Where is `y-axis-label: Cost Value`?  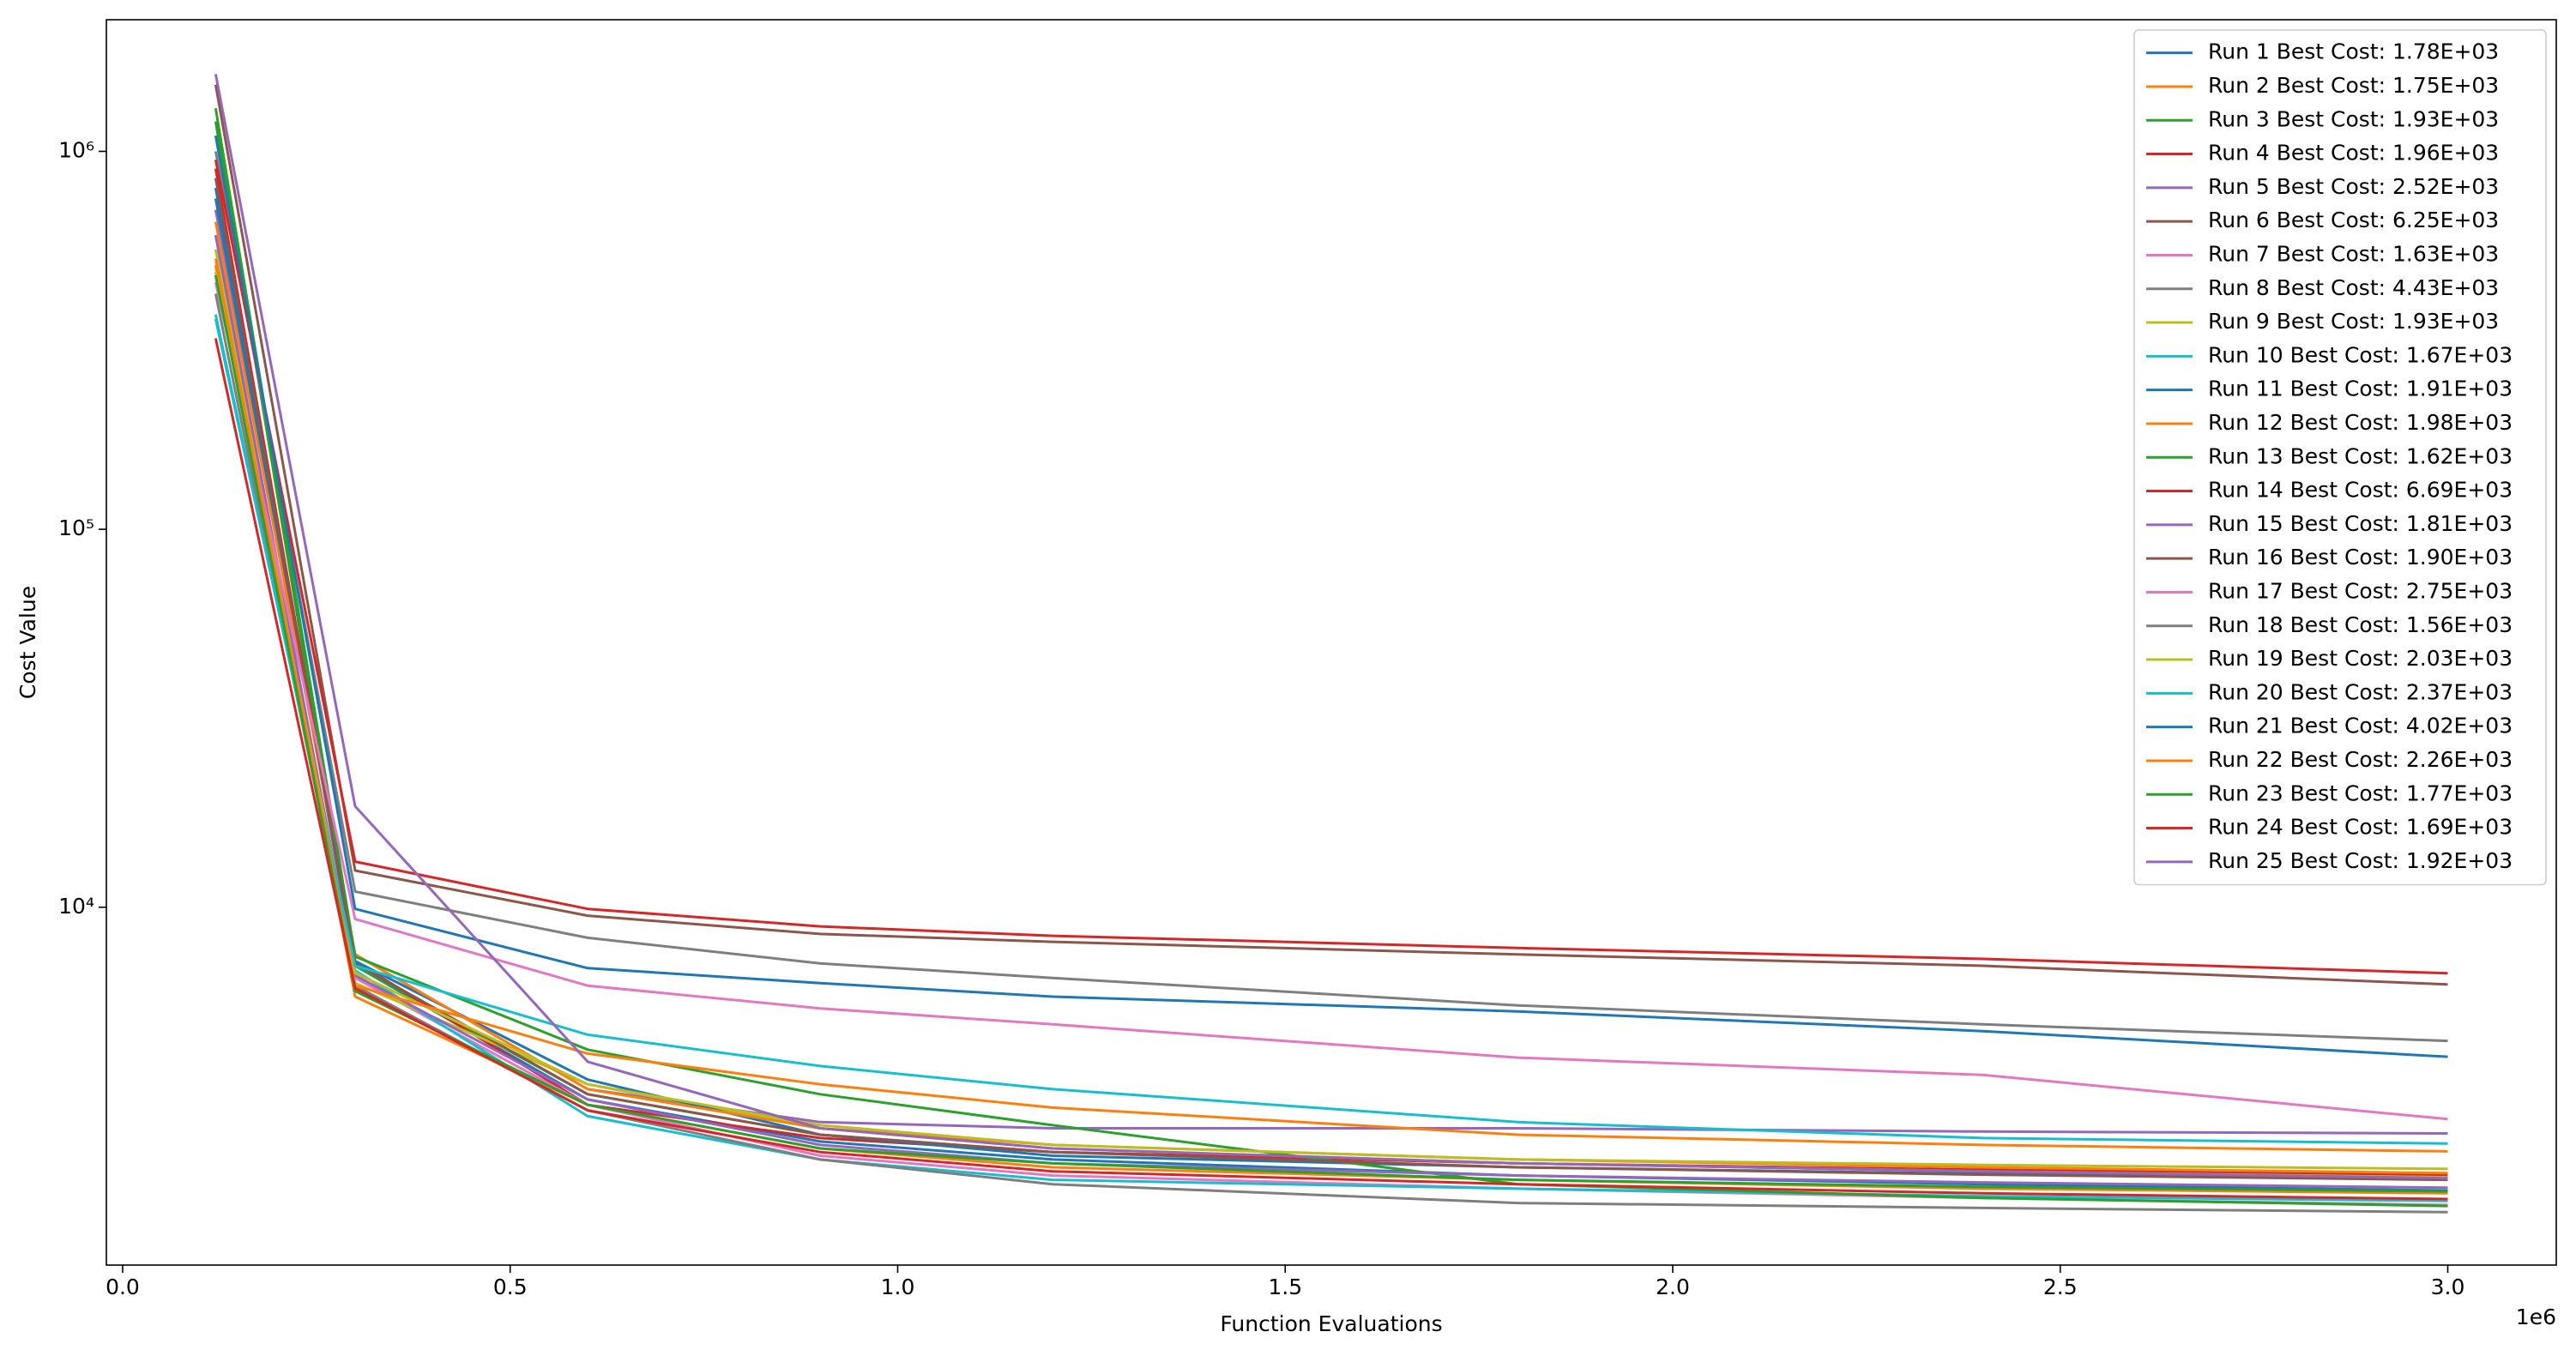 y-axis-label: Cost Value is located at coordinates (27, 642).